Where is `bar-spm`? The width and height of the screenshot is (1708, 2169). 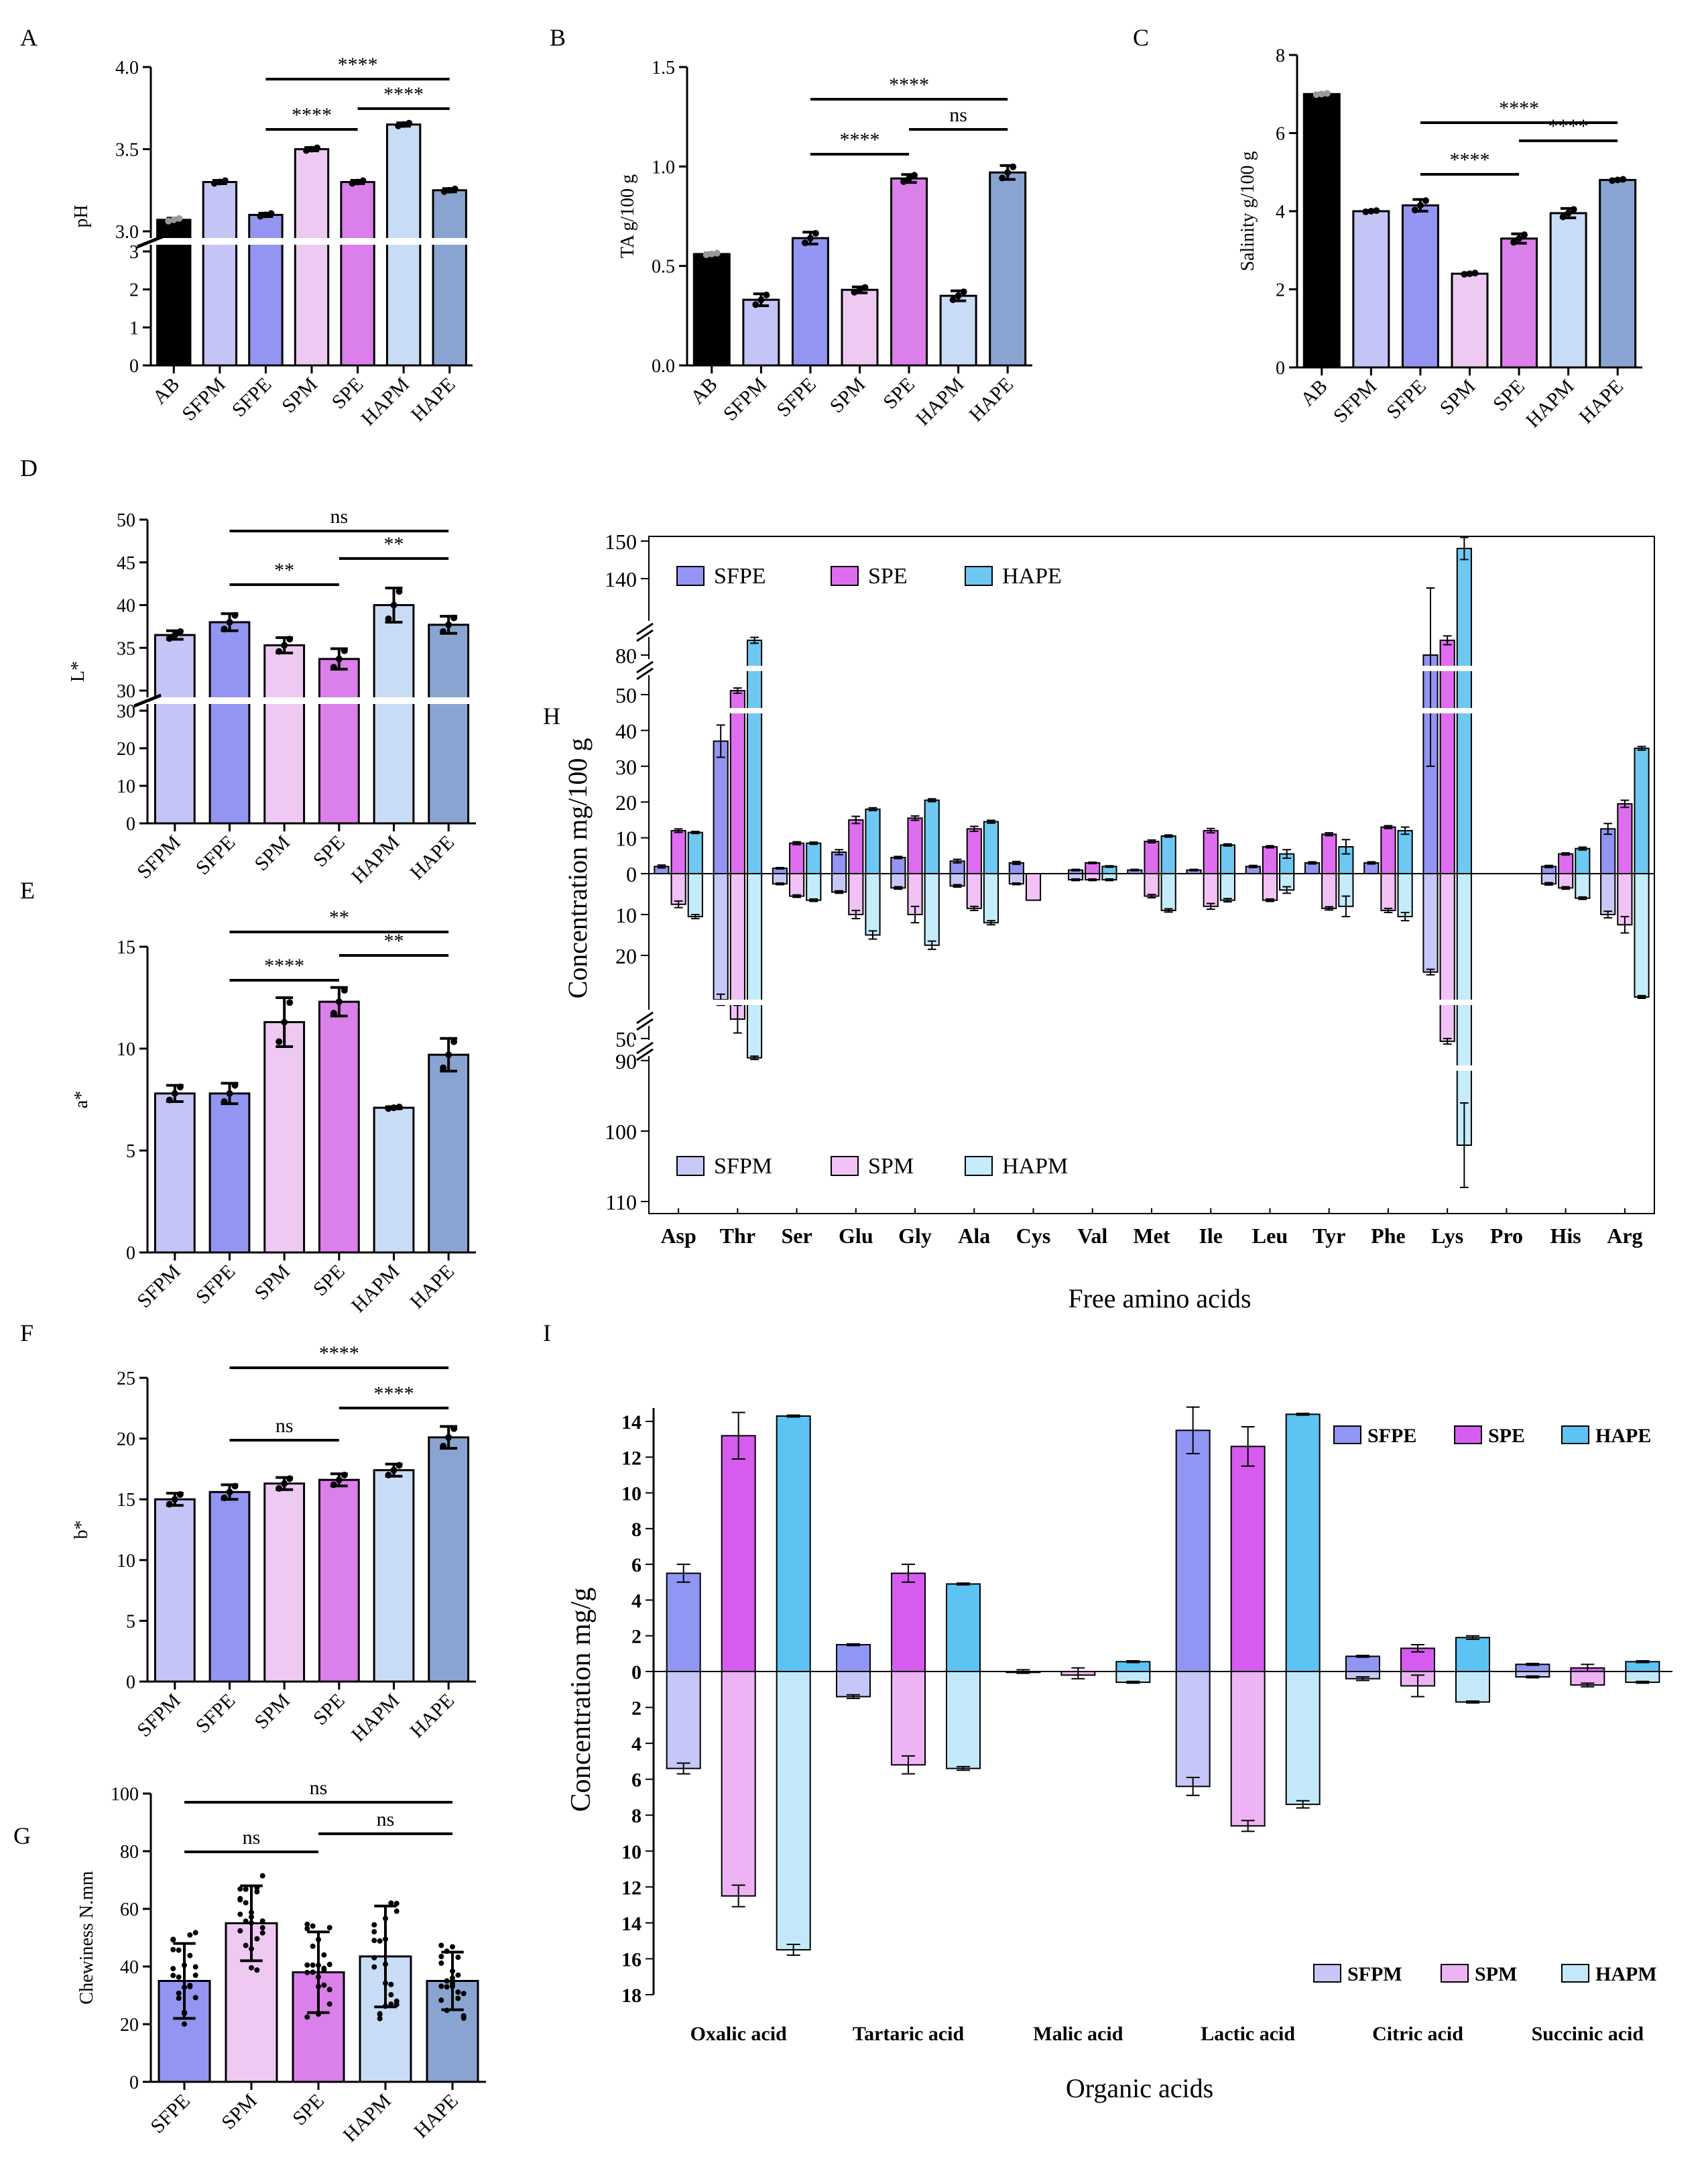 bar-spm is located at coordinates (284, 1137).